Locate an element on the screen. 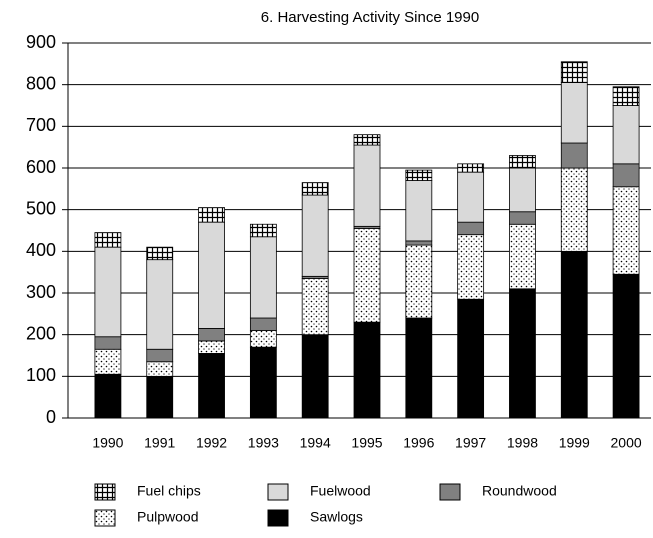  legend-label: Fuel chips is located at coordinates (169, 491).